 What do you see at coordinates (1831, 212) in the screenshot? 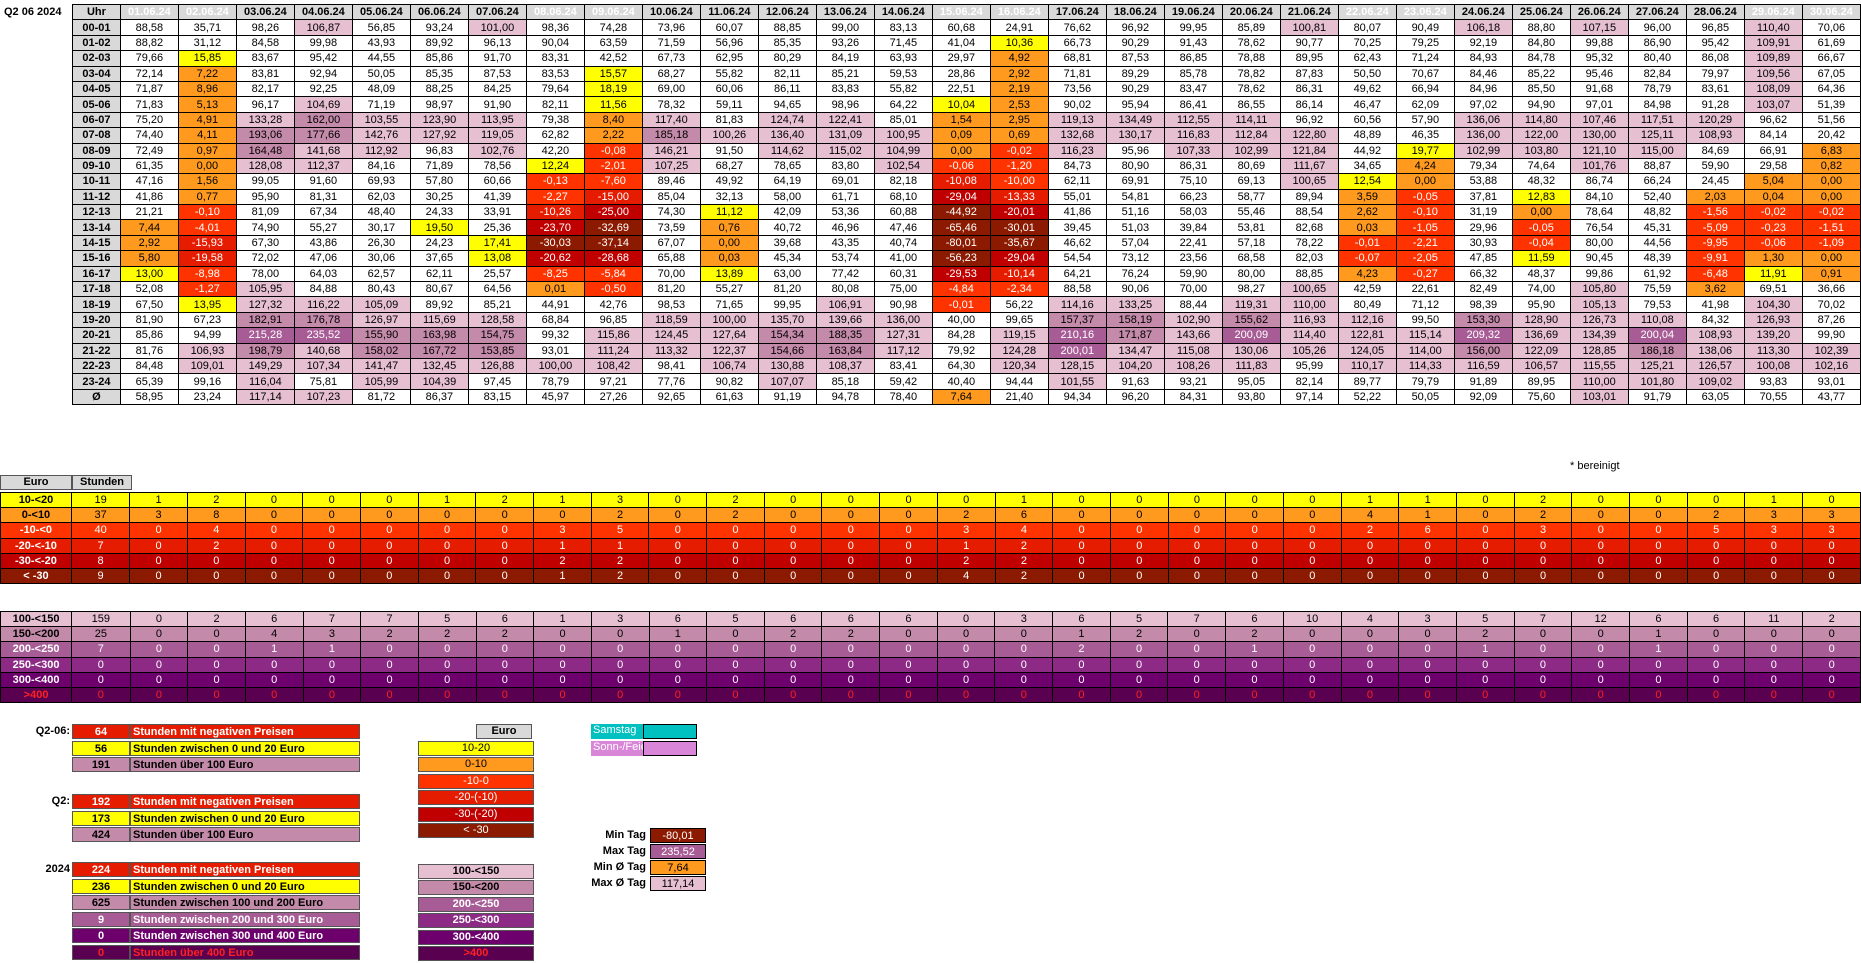
I see `price-cell: -0,02` at bounding box center [1831, 212].